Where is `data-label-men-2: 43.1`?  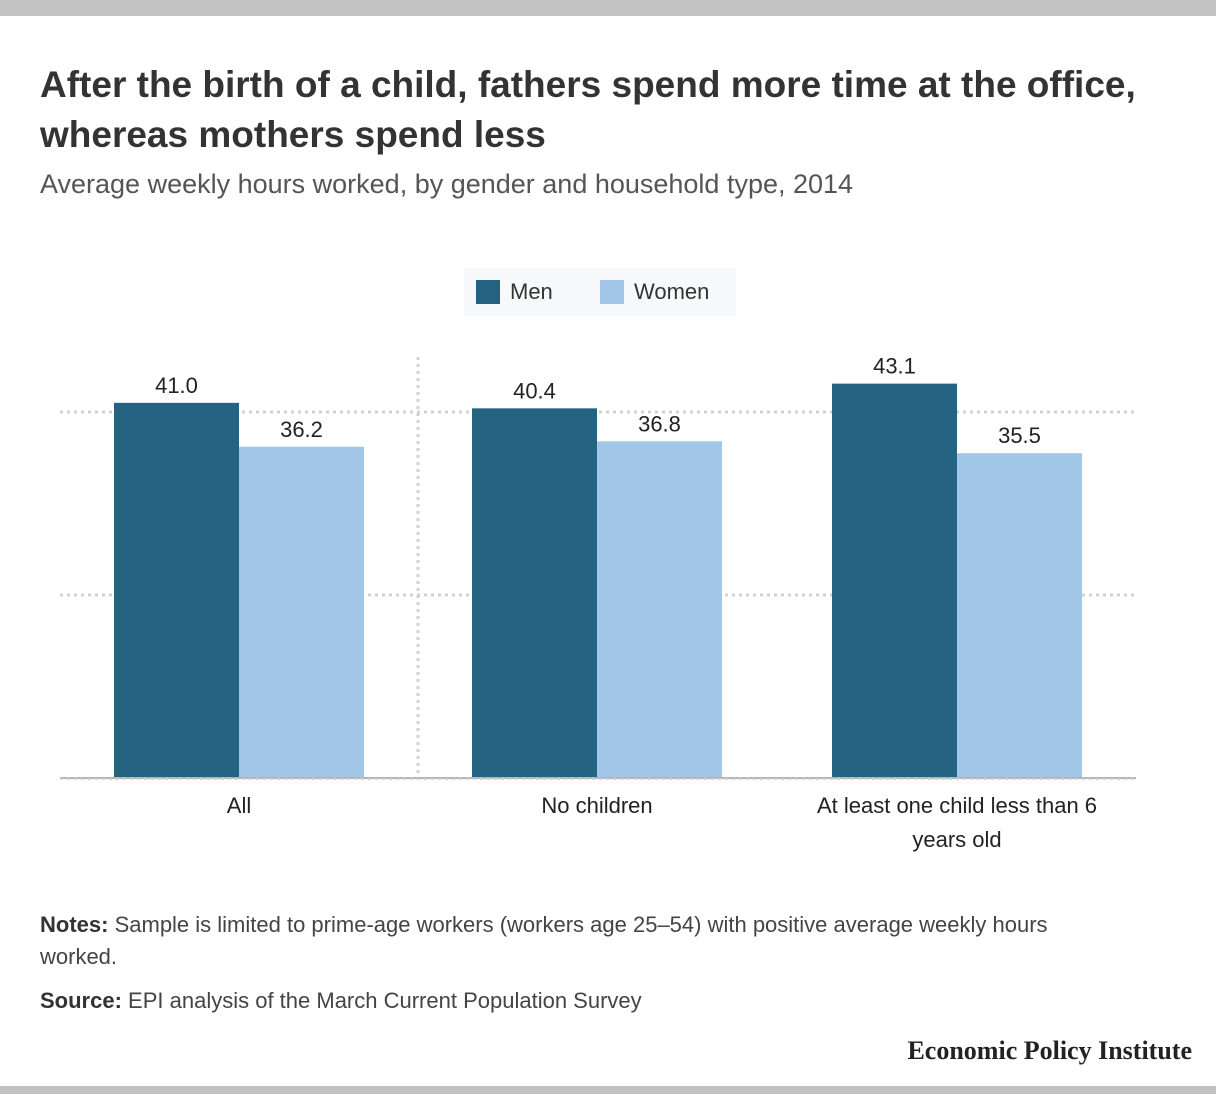
data-label-men-2: 43.1 is located at coordinates (894, 366).